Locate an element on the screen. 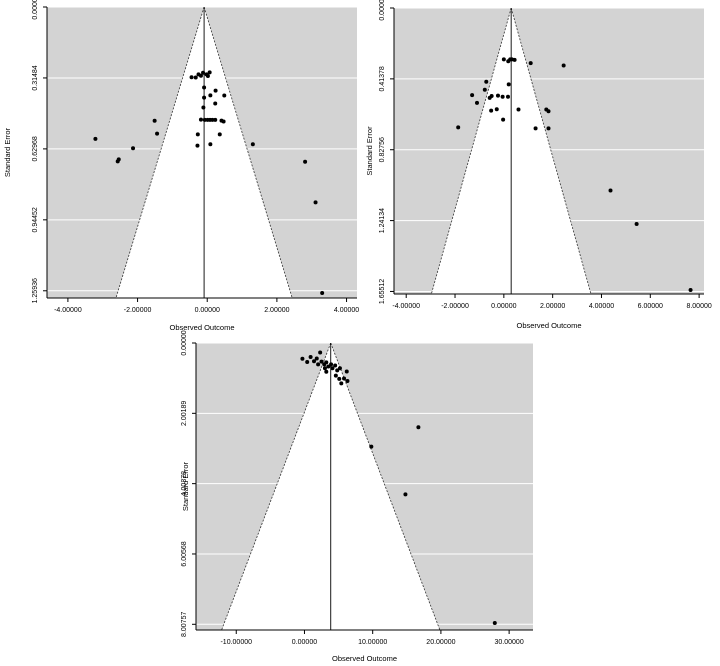 The width and height of the screenshot is (720, 666). y-tick-label-3: 4.00378 is located at coordinates (184, 483).